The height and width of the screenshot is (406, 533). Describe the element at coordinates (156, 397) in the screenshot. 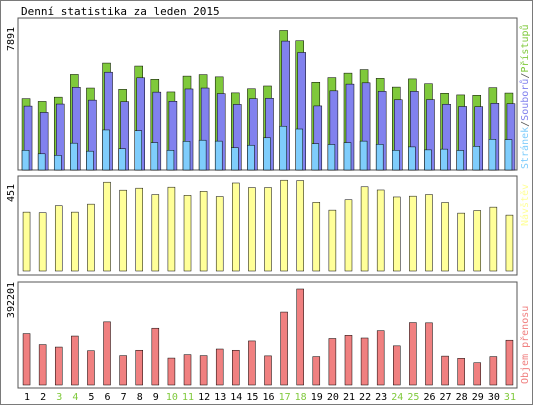

I see `x-tick-label-day-9: 9` at that location.